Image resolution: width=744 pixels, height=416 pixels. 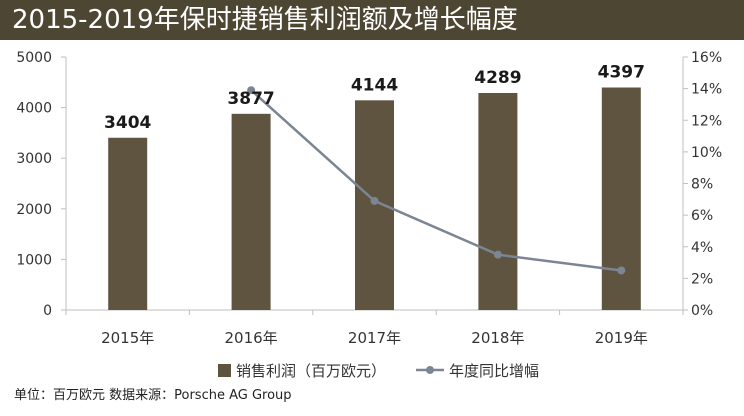 What do you see at coordinates (702, 311) in the screenshot?
I see `y-right-tick-label: 0%` at bounding box center [702, 311].